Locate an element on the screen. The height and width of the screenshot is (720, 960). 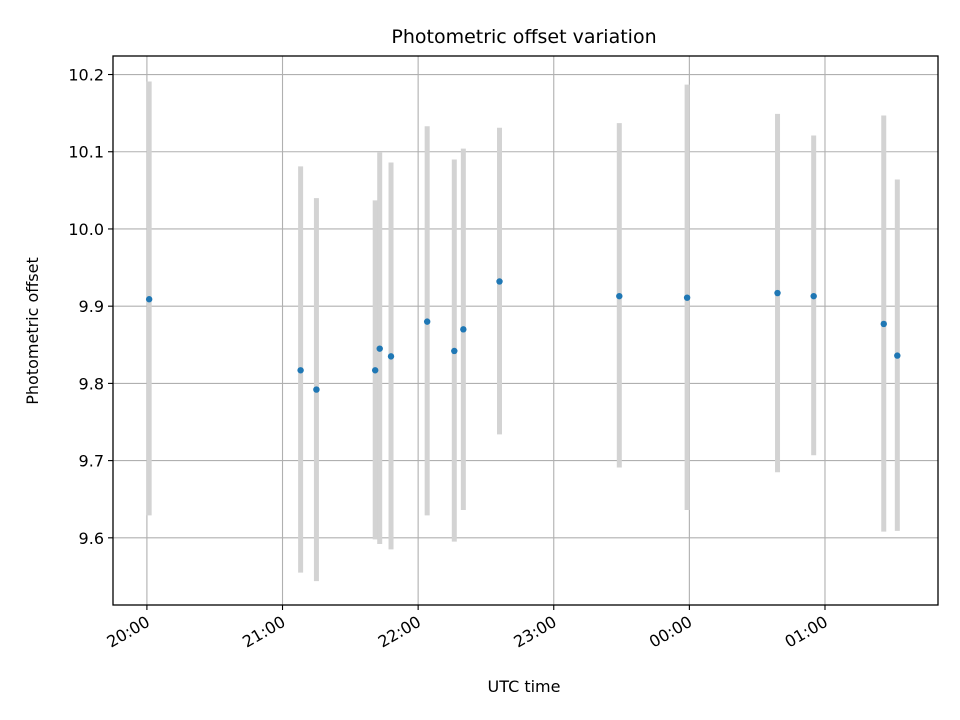
data-points is located at coordinates (523, 335).